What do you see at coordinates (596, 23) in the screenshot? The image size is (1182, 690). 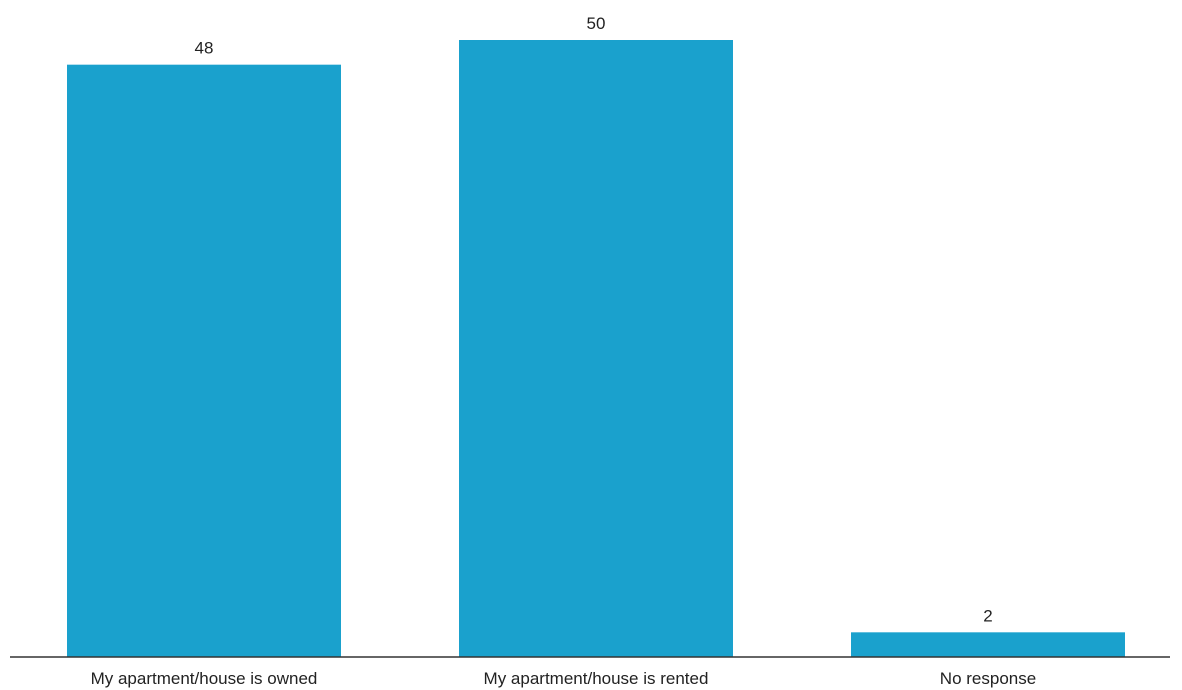 I see `value-label-1: 50` at bounding box center [596, 23].